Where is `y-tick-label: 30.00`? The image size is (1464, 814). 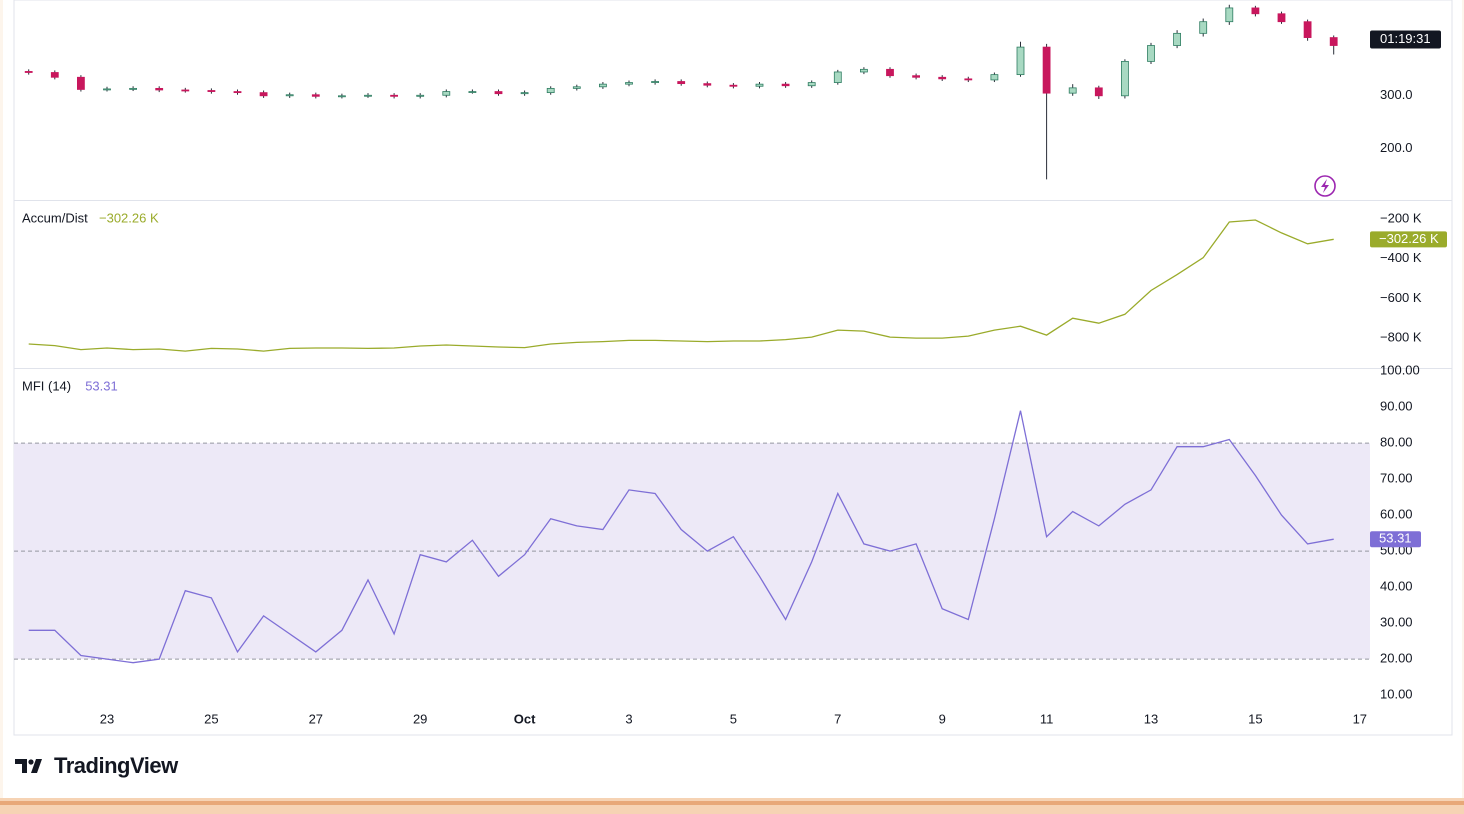
y-tick-label: 30.00 is located at coordinates (1396, 622).